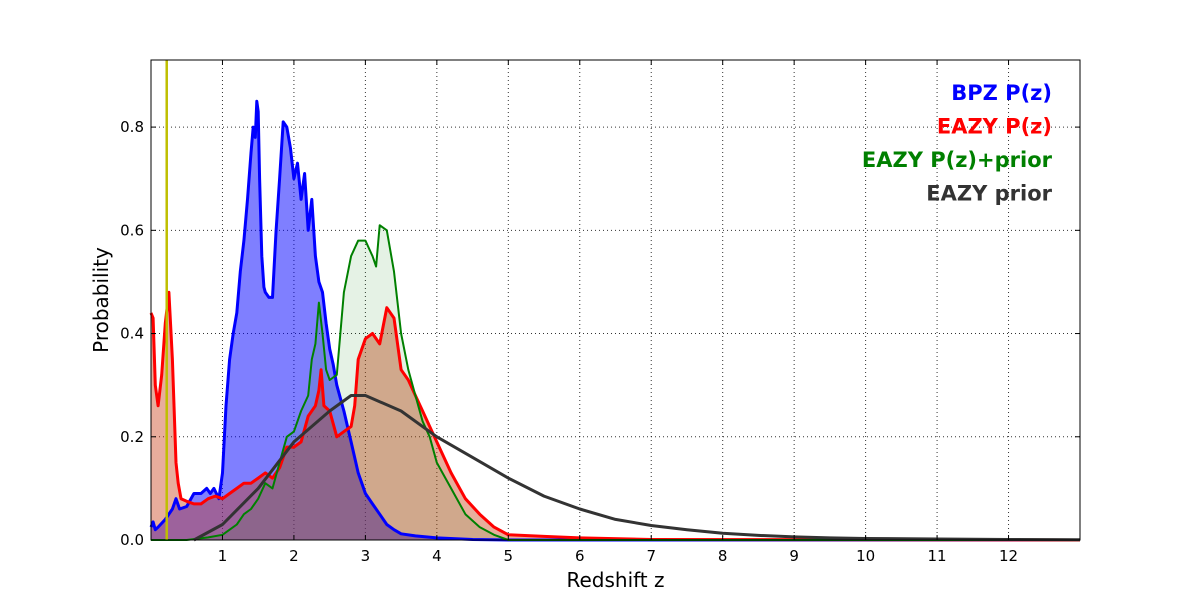 Image resolution: width=1200 pixels, height=600 pixels. I want to click on x-tick-label: 8, so click(723, 556).